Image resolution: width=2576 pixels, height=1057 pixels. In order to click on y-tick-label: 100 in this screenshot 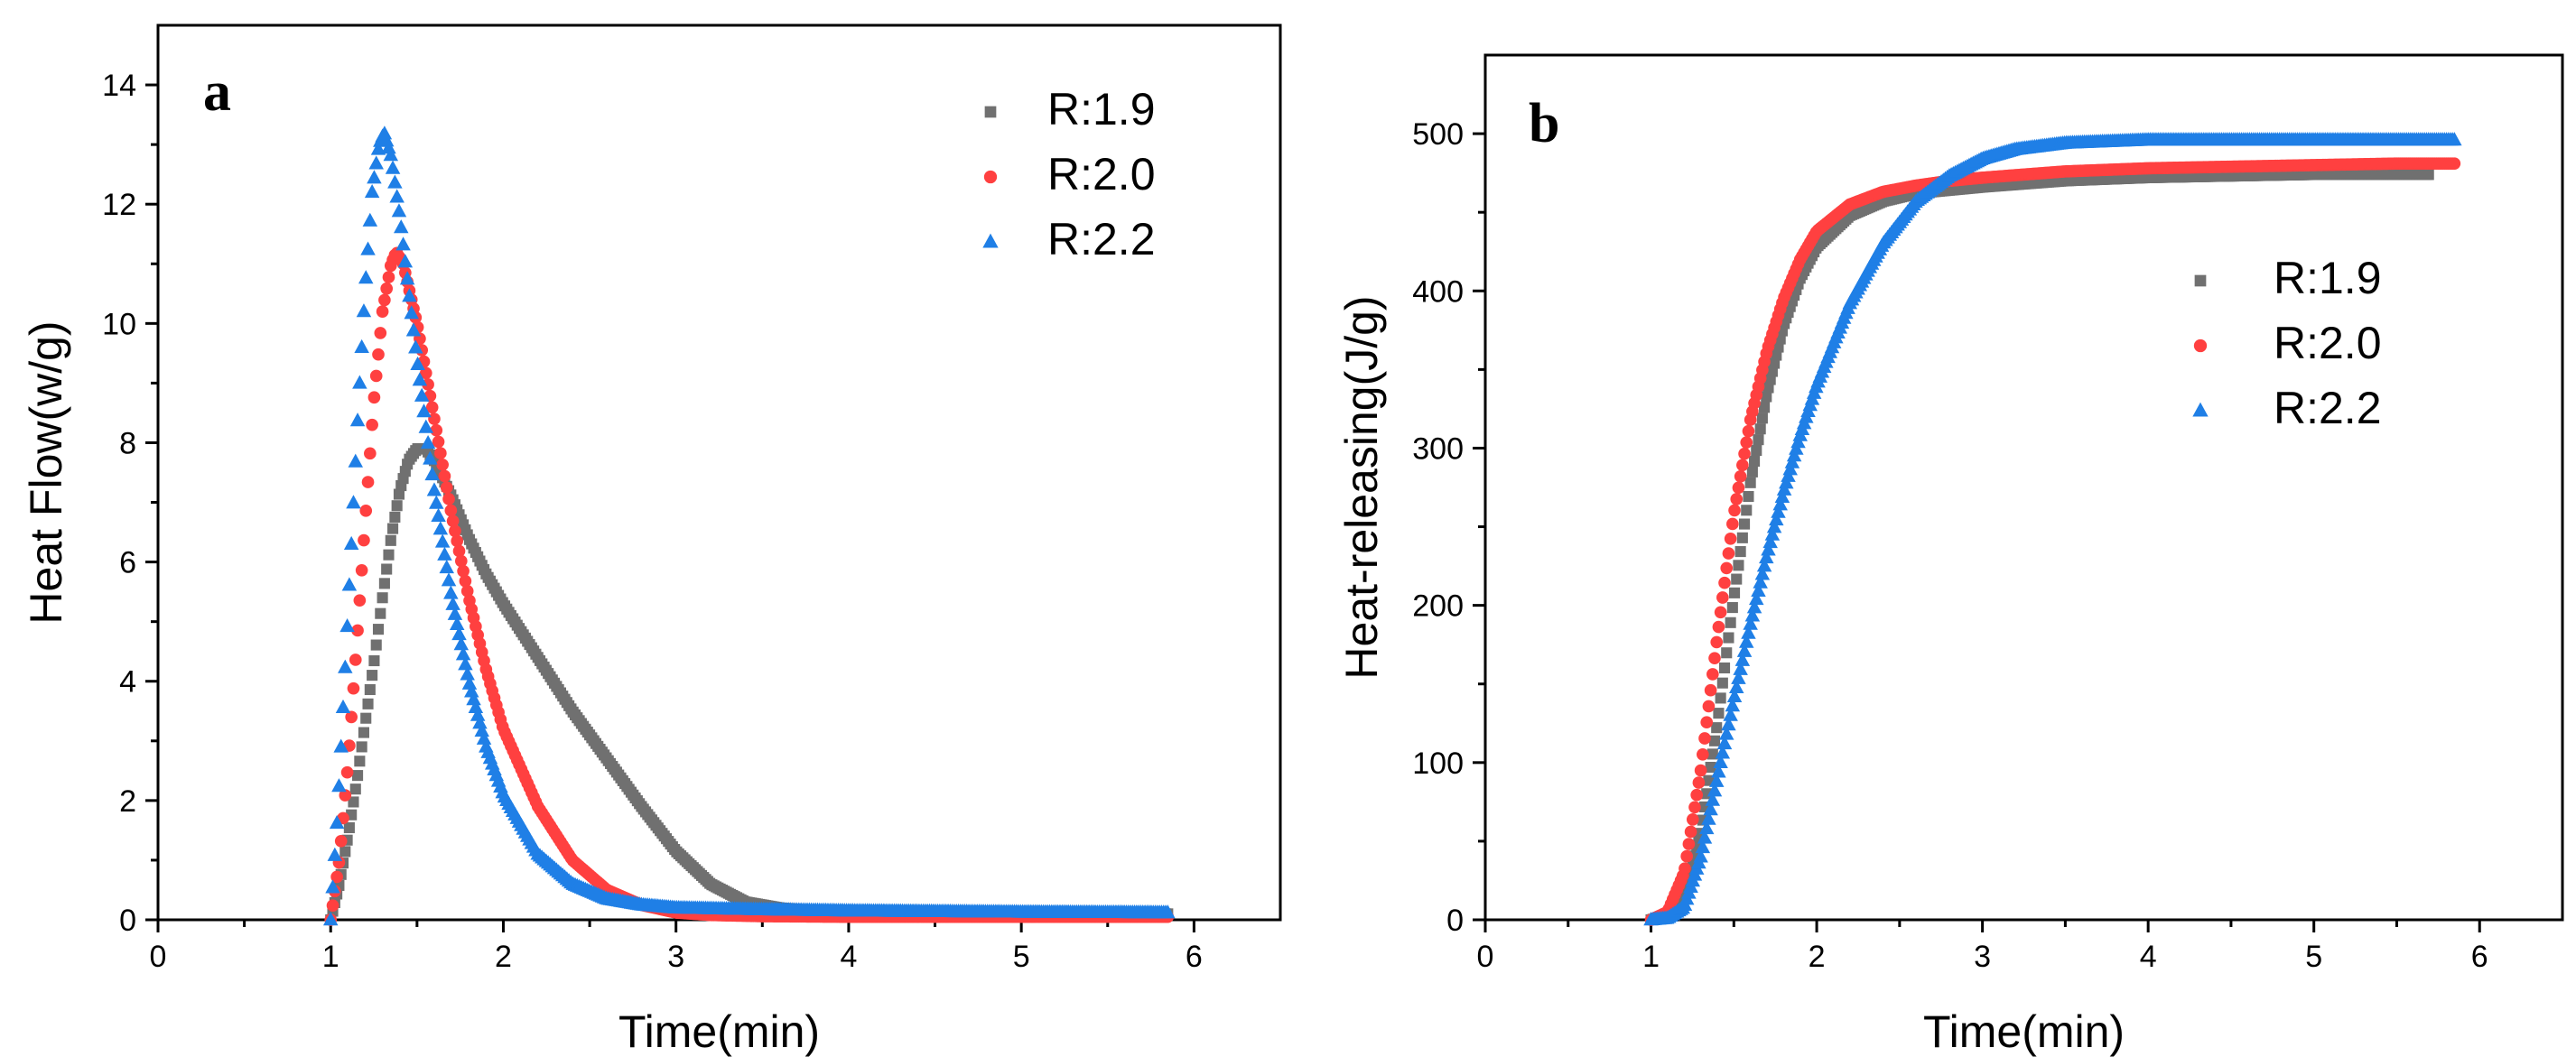, I will do `click(1438, 763)`.